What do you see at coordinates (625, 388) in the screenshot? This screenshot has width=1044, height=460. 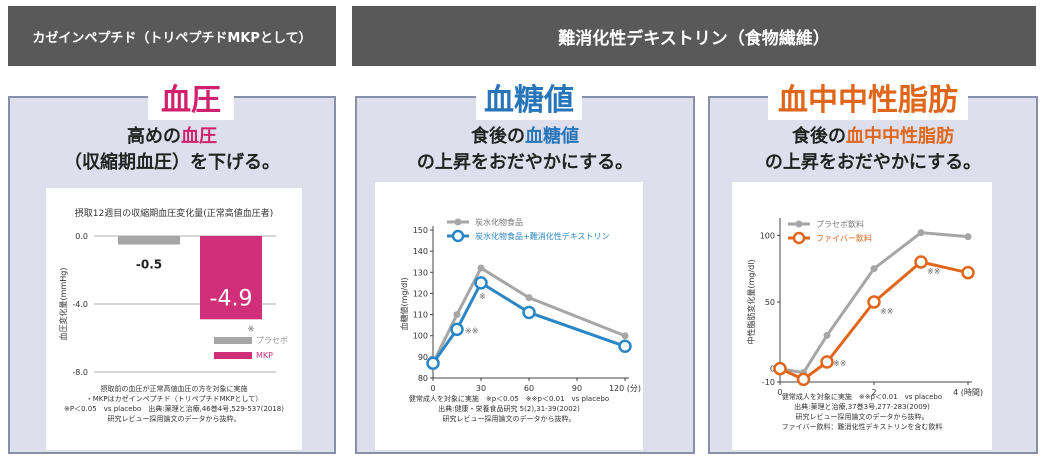 I see `x-tick-label: 120 (分)` at bounding box center [625, 388].